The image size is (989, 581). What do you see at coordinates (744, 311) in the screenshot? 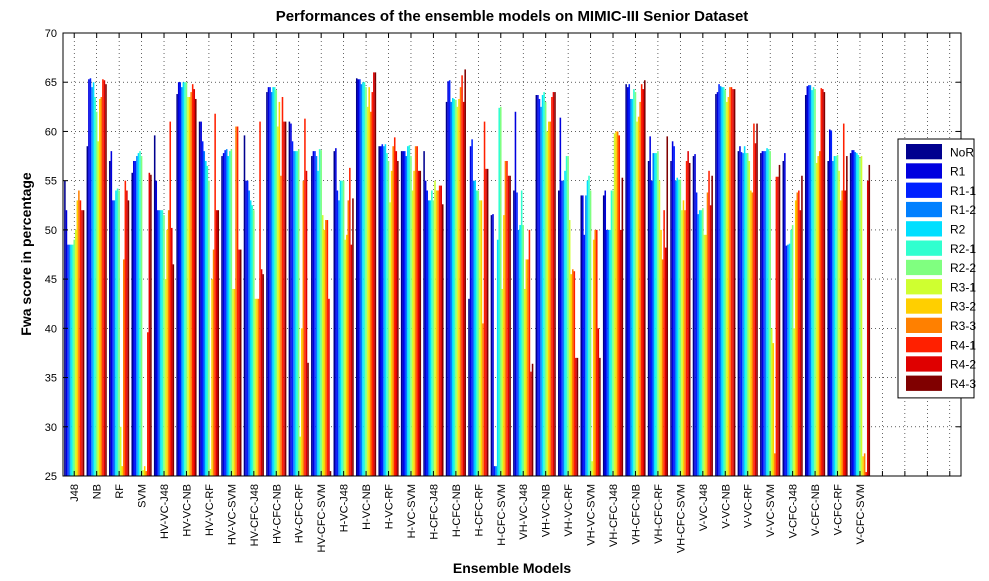
I see `bar-V-VC-RF-R2` at bounding box center [744, 311].